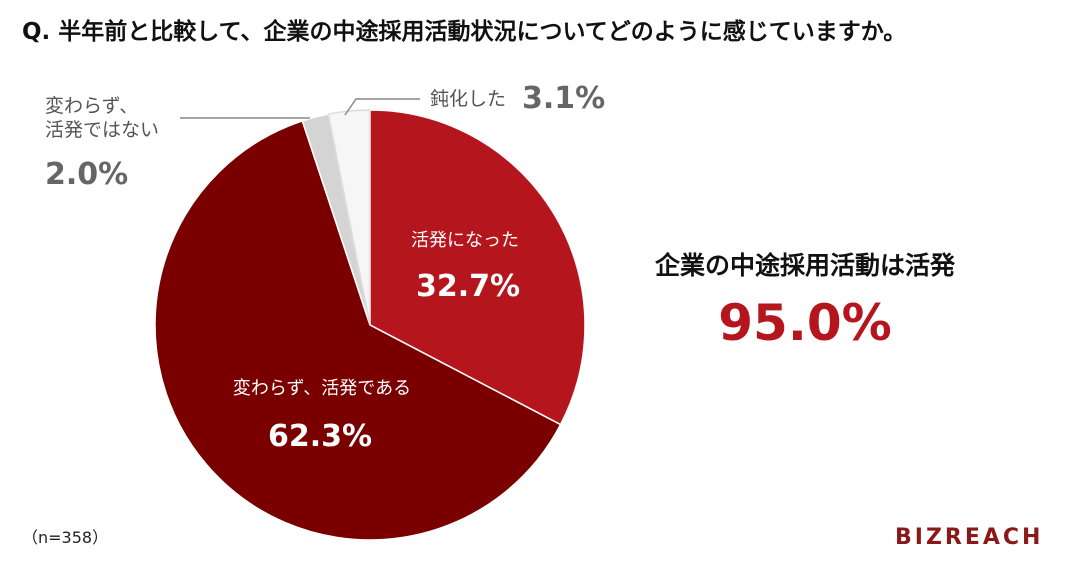 The width and height of the screenshot is (1081, 568). Describe the element at coordinates (464, 32) in the screenshot. I see `chart-title: Q. 半年前と比較して、企業の中途採用活動状況についてどのように感じていますか。` at that location.